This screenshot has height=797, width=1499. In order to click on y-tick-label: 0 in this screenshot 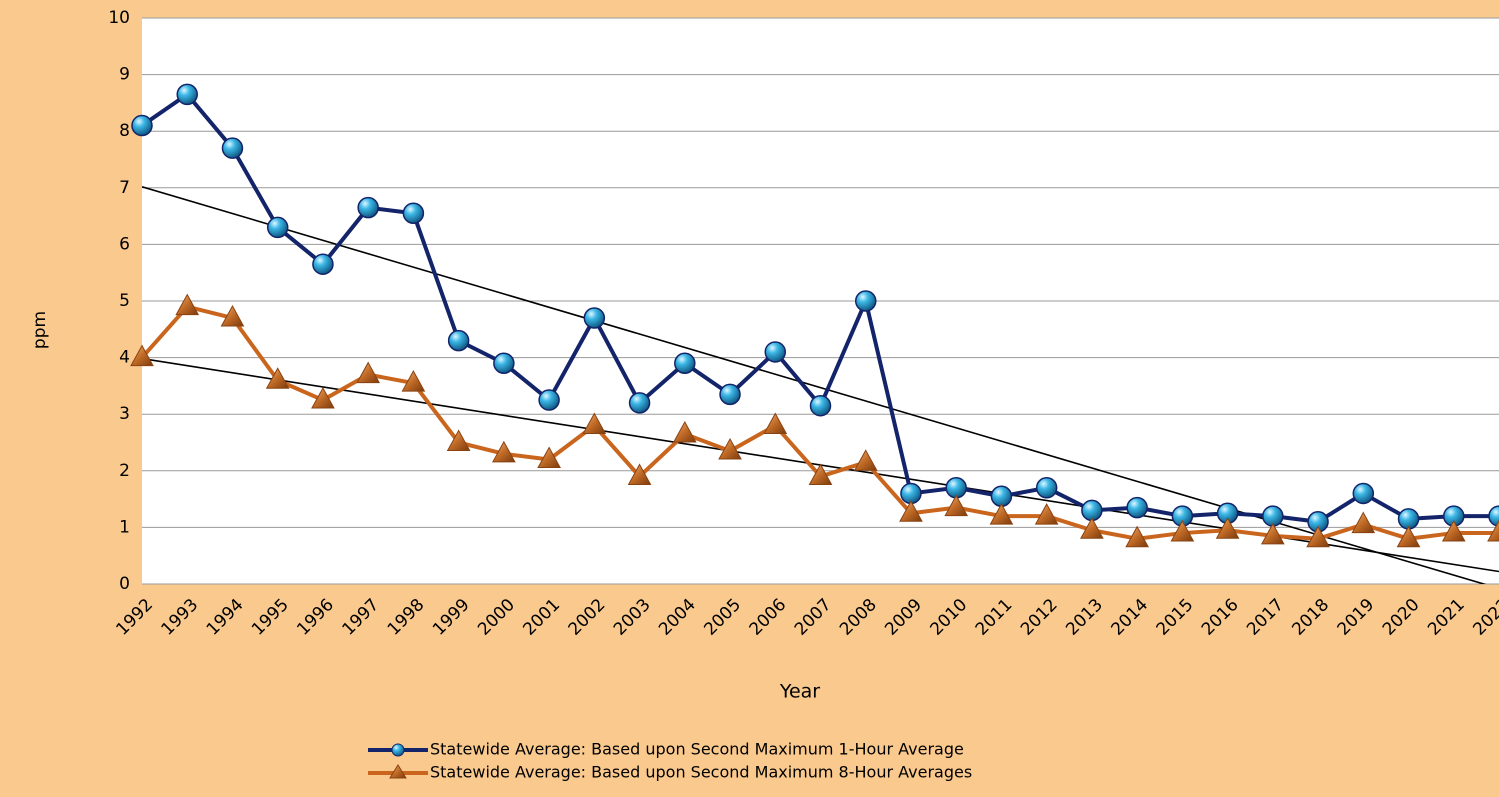, I will do `click(124, 584)`.